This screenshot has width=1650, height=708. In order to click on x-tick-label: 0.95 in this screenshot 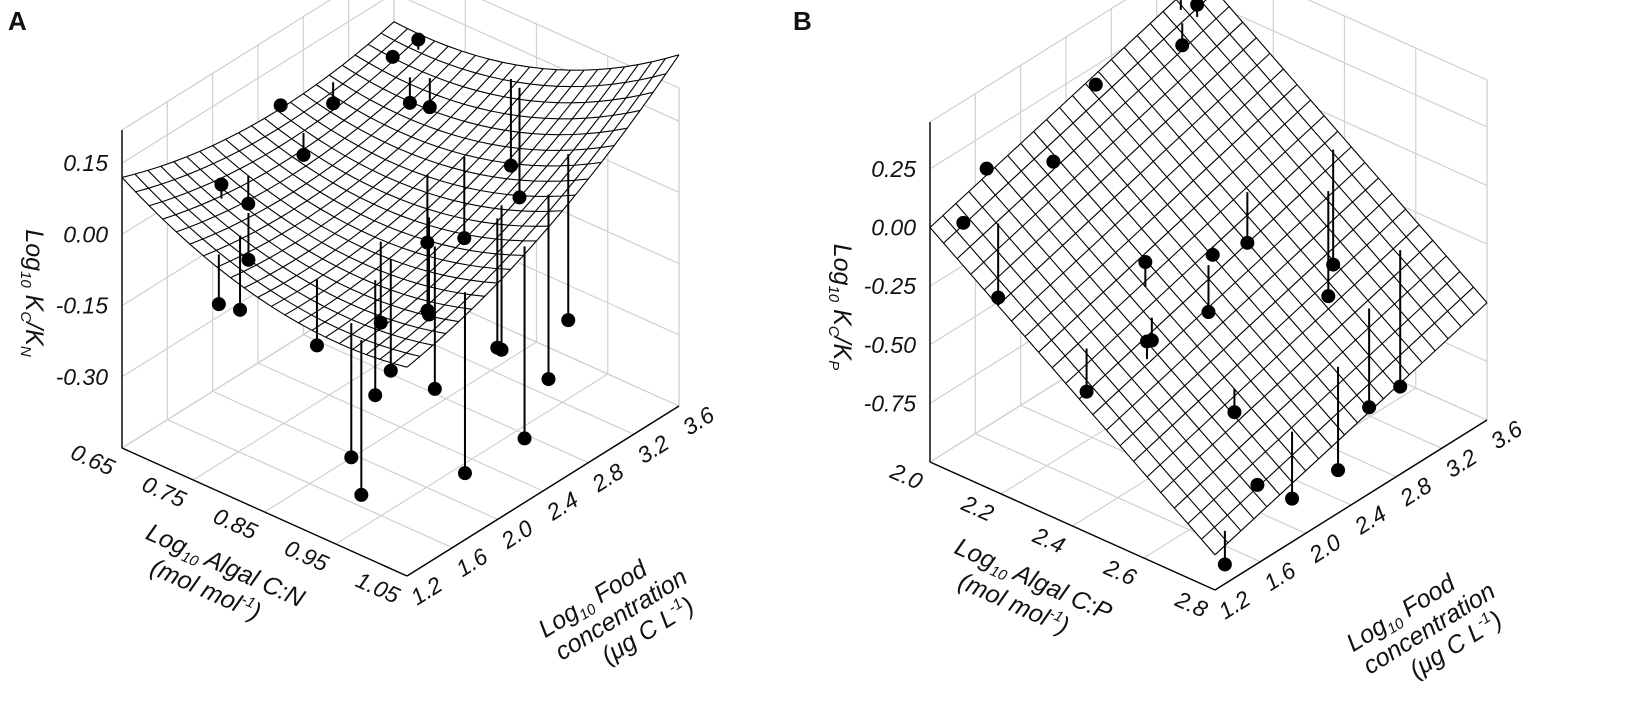, I will do `click(307, 556)`.